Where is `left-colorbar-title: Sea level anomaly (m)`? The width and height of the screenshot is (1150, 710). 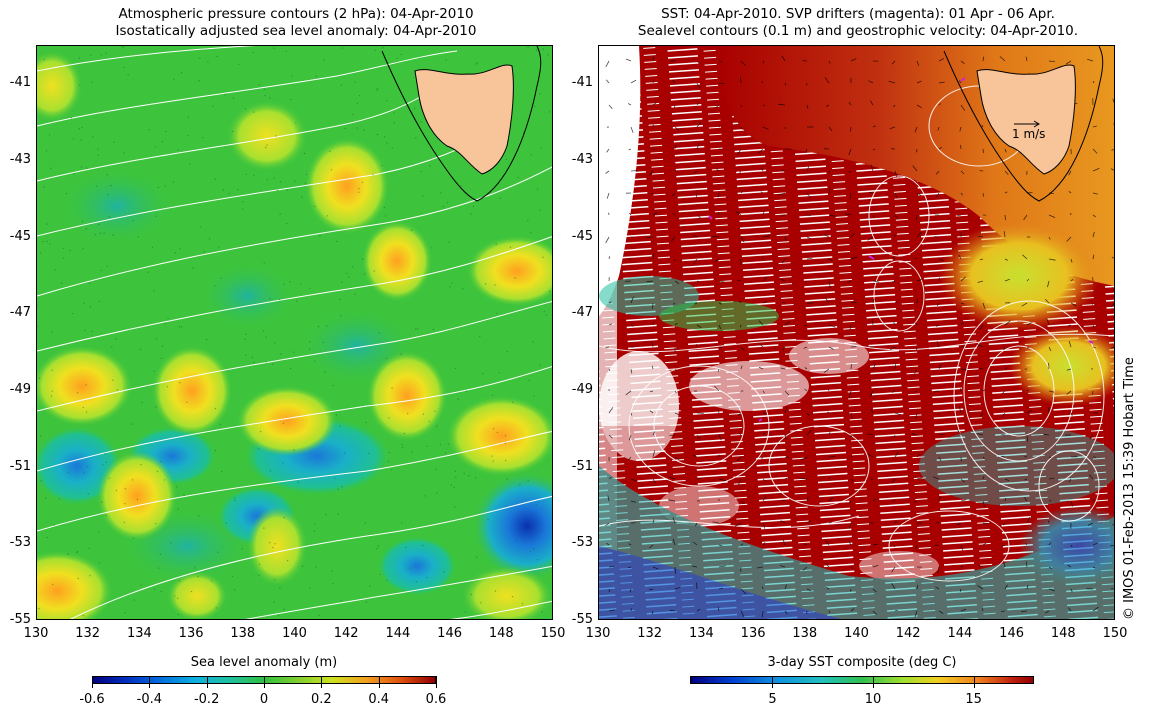 left-colorbar-title: Sea level anomaly (m) is located at coordinates (264, 662).